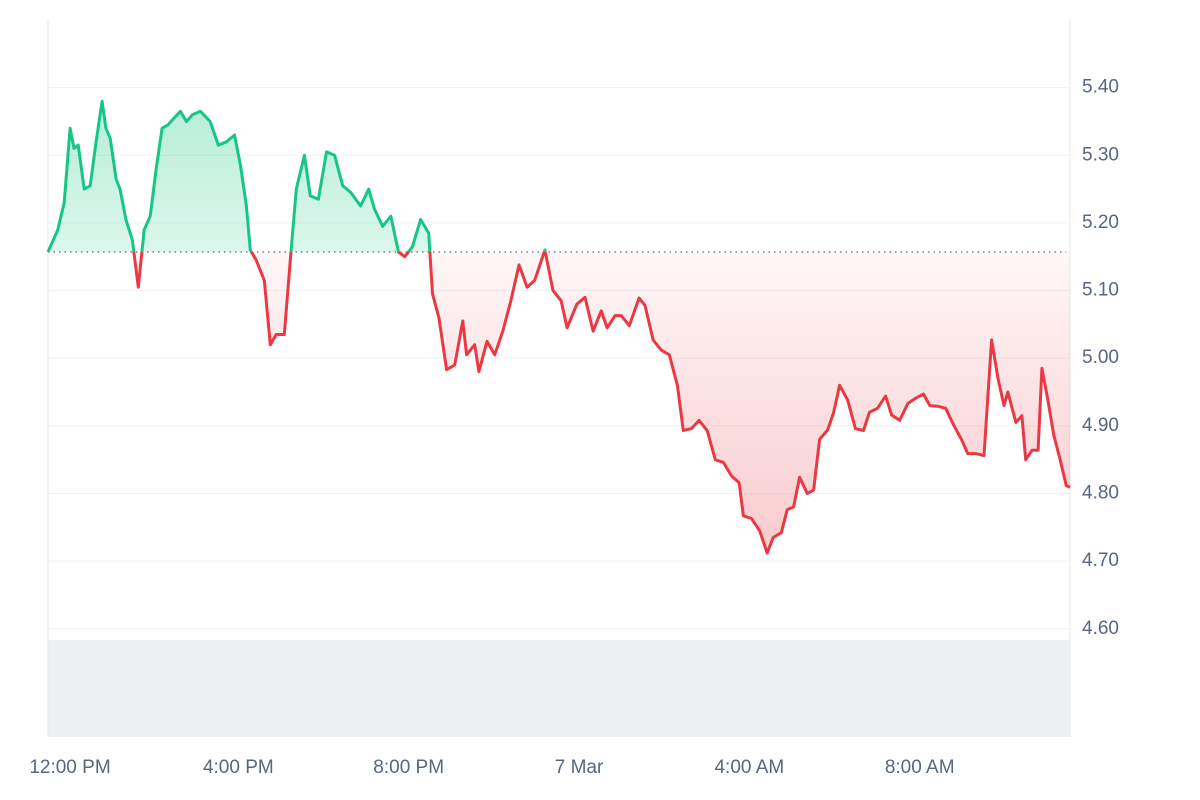  What do you see at coordinates (559, 688) in the screenshot?
I see `volume-band` at bounding box center [559, 688].